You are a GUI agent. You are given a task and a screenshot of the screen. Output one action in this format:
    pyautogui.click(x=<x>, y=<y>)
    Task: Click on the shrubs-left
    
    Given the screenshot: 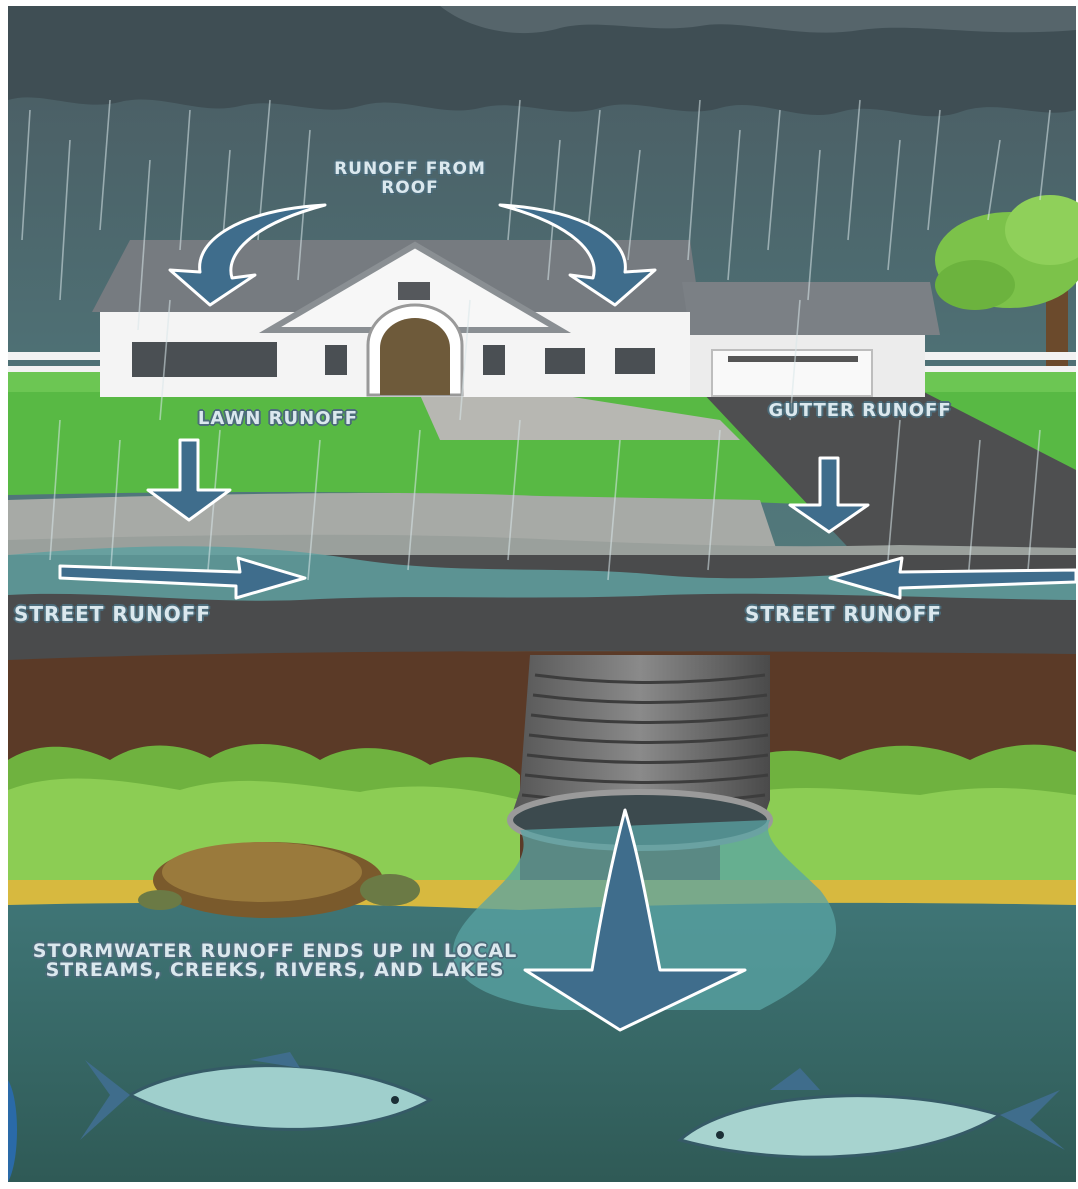 What is the action you would take?
    pyautogui.click(x=264, y=811)
    